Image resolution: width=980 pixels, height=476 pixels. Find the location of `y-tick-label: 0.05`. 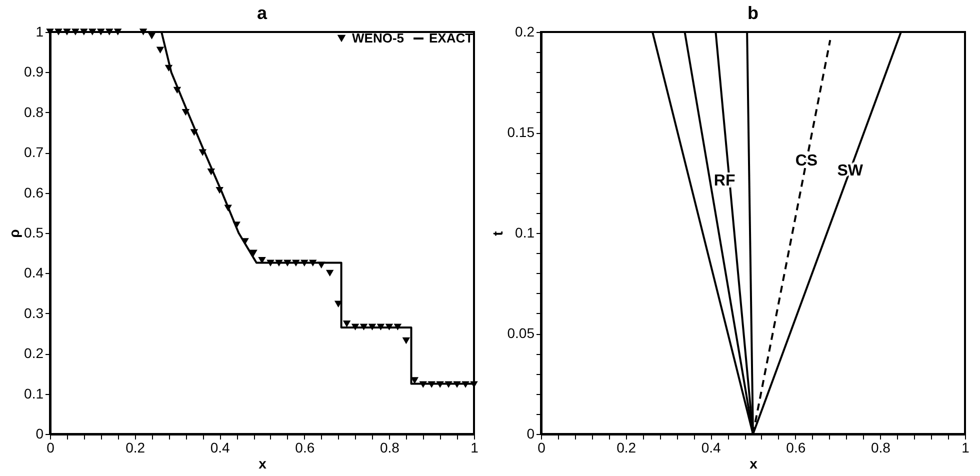

y-tick-label: 0.05 is located at coordinates (521, 333).